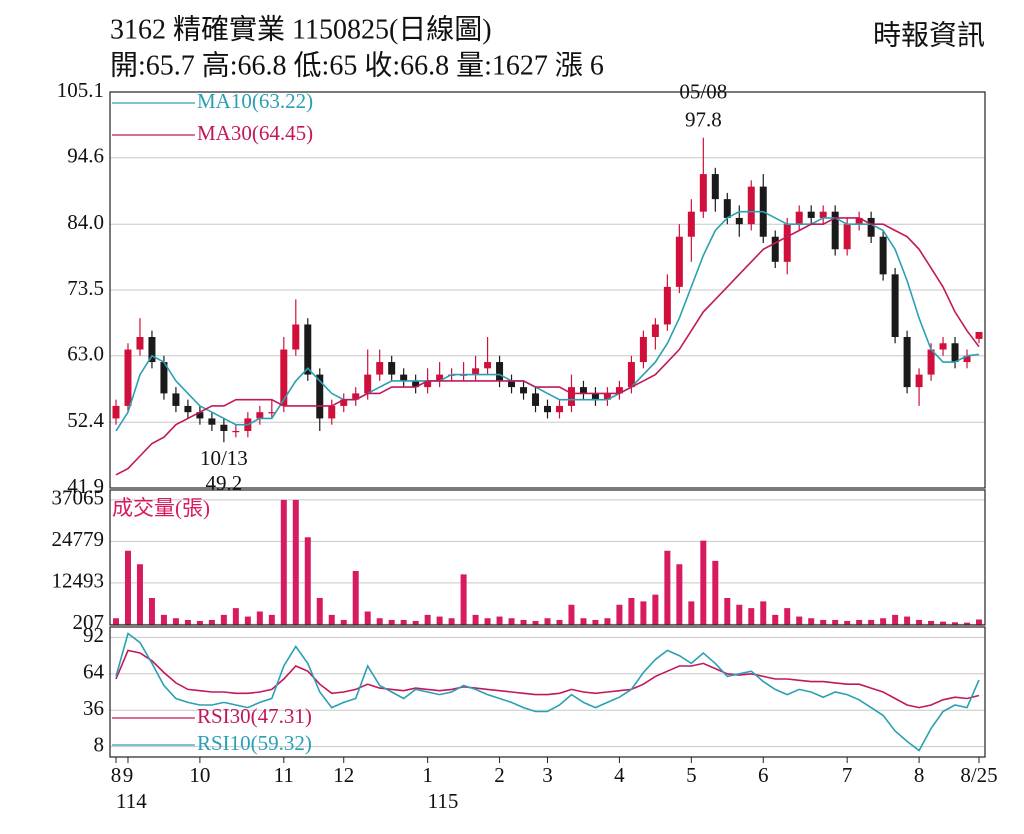 The image size is (1024, 834). Describe the element at coordinates (847, 775) in the screenshot. I see `x-tick-label: 7` at that location.